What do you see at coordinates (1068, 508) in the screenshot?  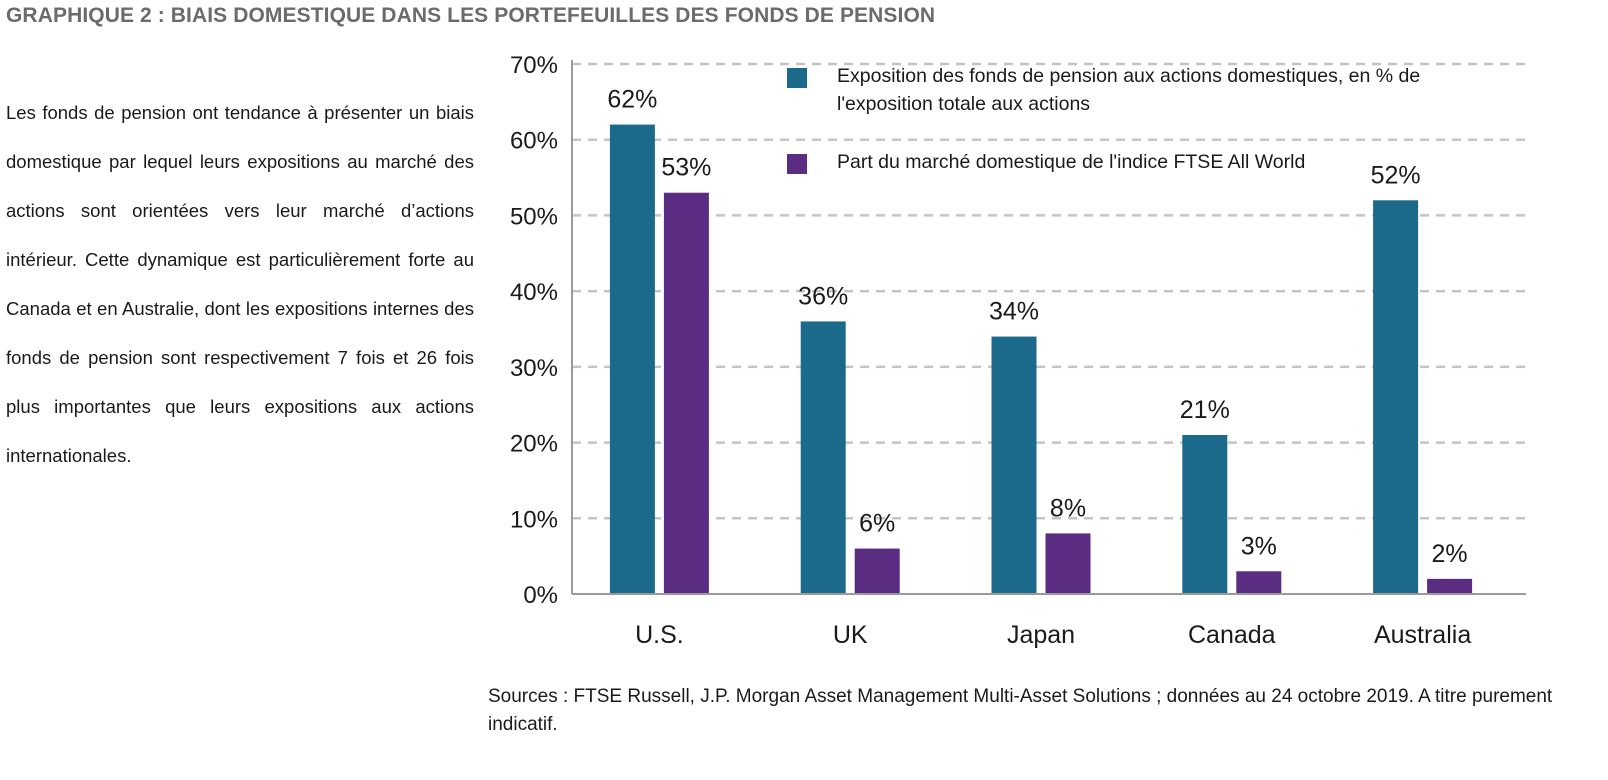 I see `data-label: 8%` at bounding box center [1068, 508].